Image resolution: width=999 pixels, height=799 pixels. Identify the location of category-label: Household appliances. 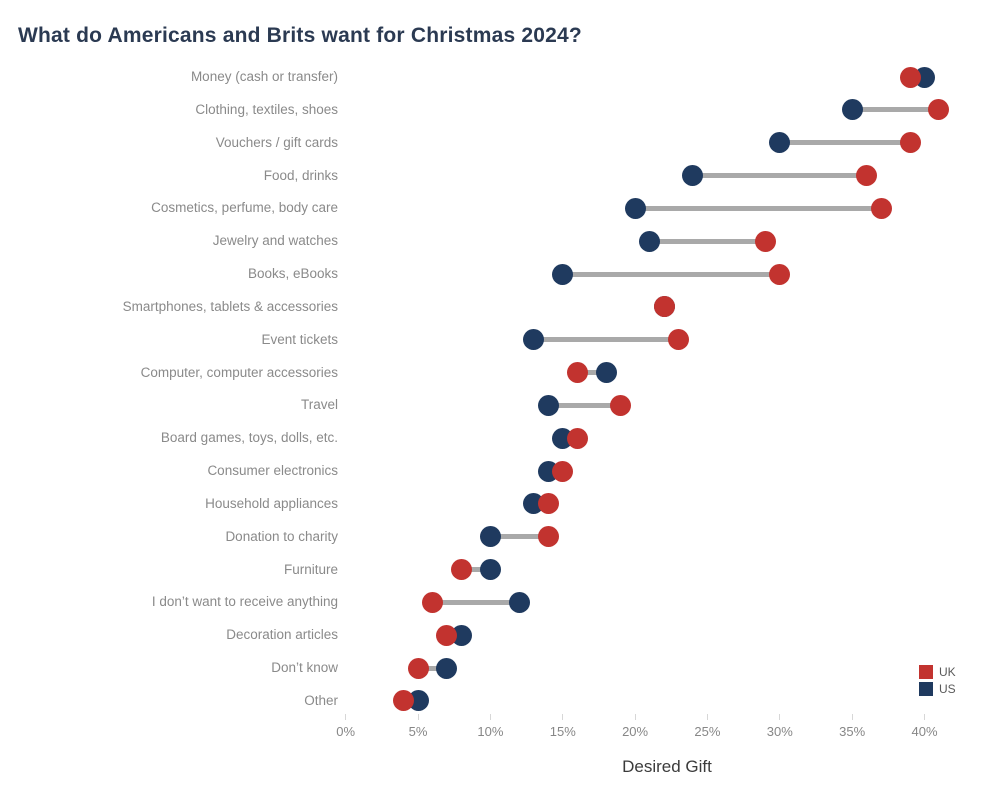
(271, 503).